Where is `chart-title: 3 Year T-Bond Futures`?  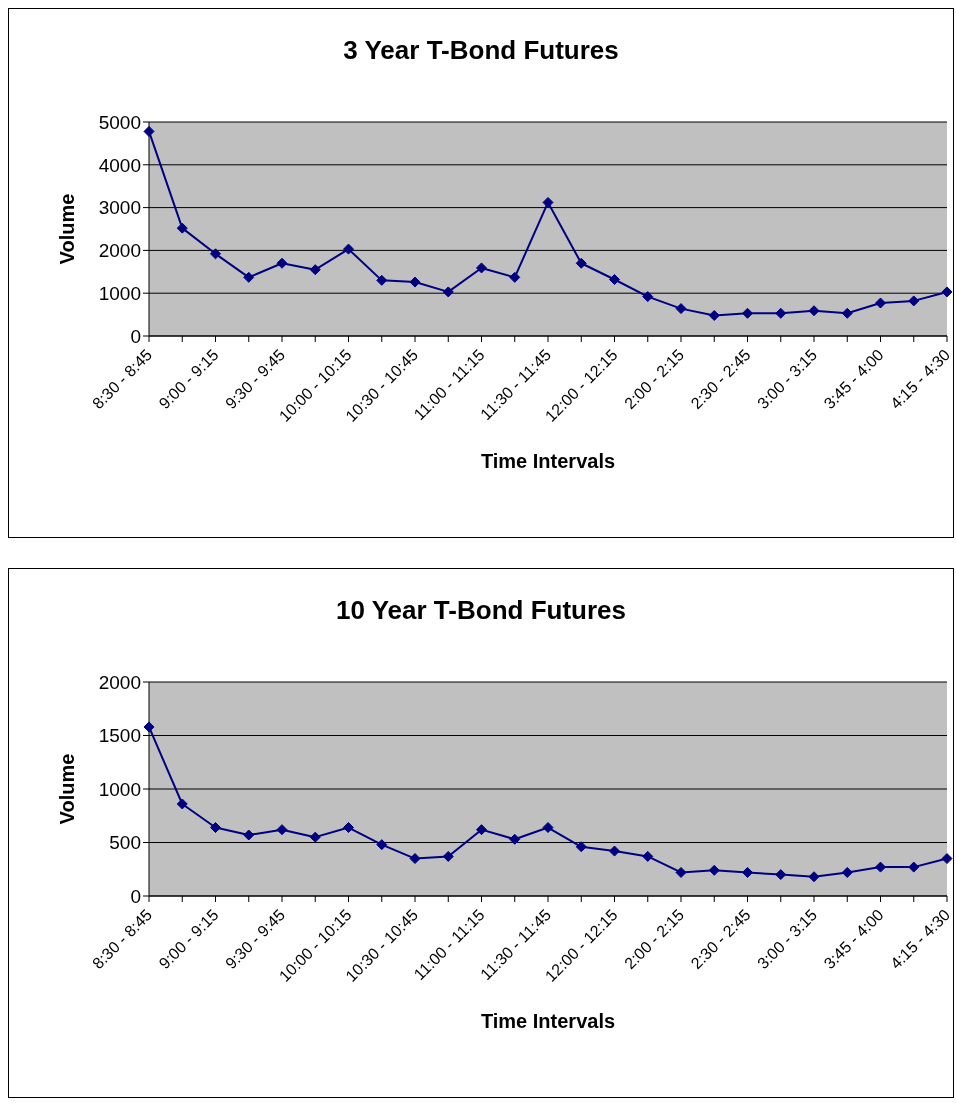 chart-title: 3 Year T-Bond Futures is located at coordinates (481, 50).